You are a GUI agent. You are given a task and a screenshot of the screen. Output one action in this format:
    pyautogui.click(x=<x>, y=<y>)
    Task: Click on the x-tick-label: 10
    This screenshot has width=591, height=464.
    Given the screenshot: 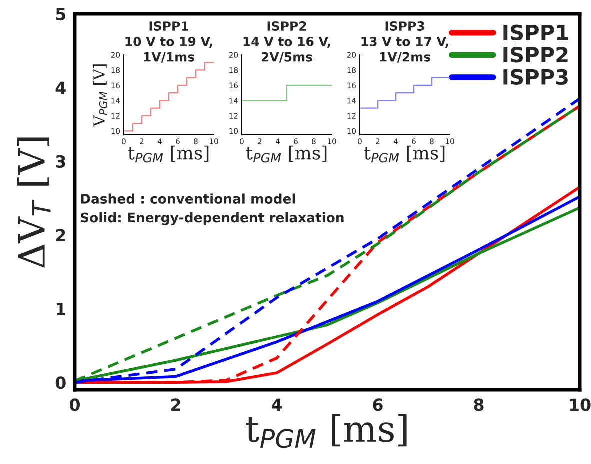 What is the action you would take?
    pyautogui.click(x=580, y=405)
    